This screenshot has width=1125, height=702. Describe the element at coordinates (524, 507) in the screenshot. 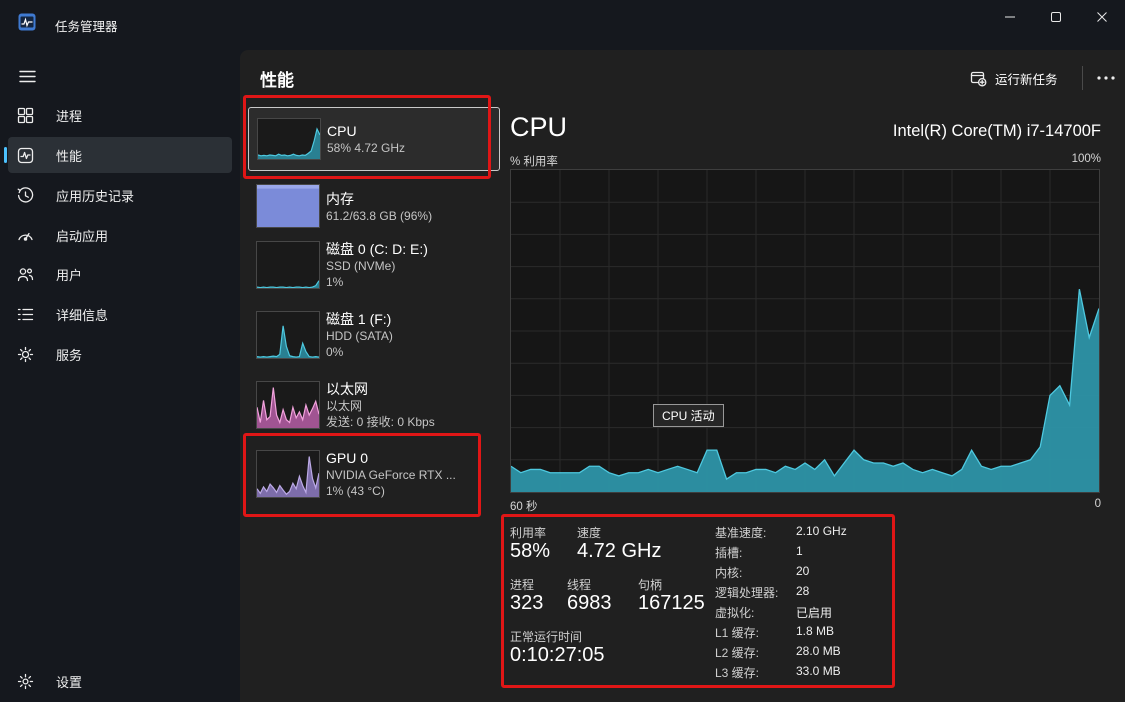

I see `chart-x-left-label: 60 秒` at that location.